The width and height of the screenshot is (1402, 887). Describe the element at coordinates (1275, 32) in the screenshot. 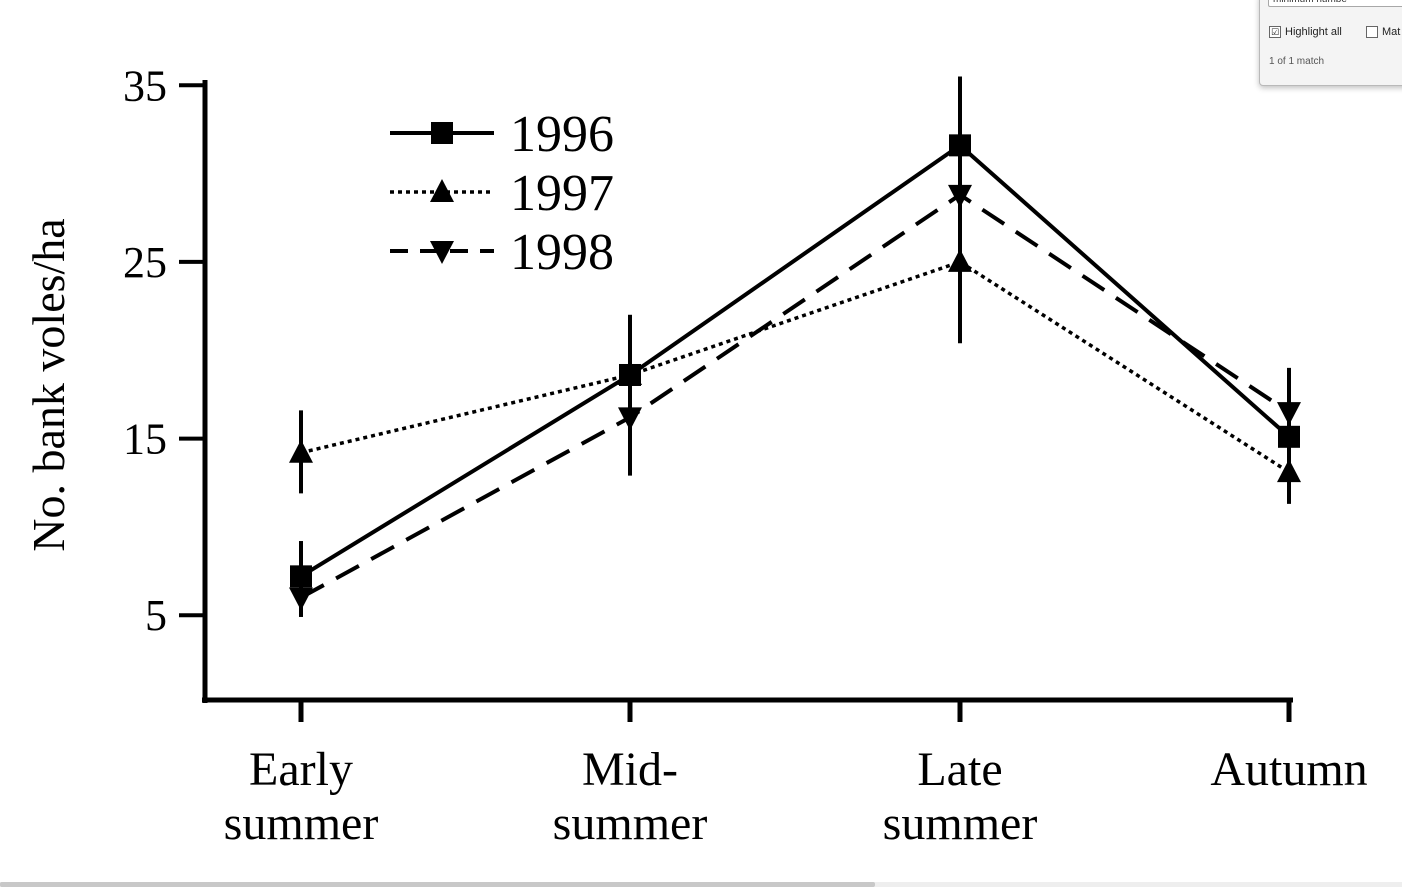

I see `highlight-all-checkbox: ☑` at that location.